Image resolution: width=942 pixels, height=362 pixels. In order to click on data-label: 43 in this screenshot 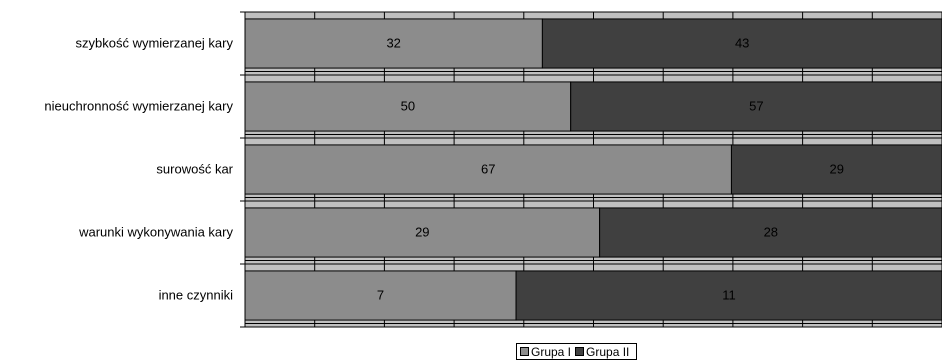, I will do `click(742, 43)`.